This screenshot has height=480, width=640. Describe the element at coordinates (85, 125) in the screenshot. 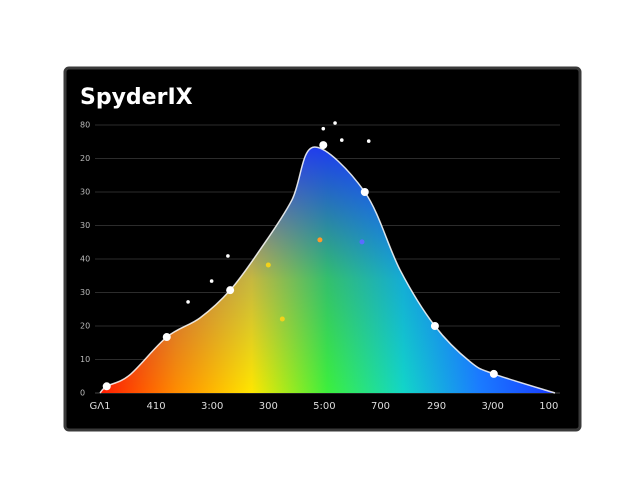

I see `y-tick-label: 80` at that location.